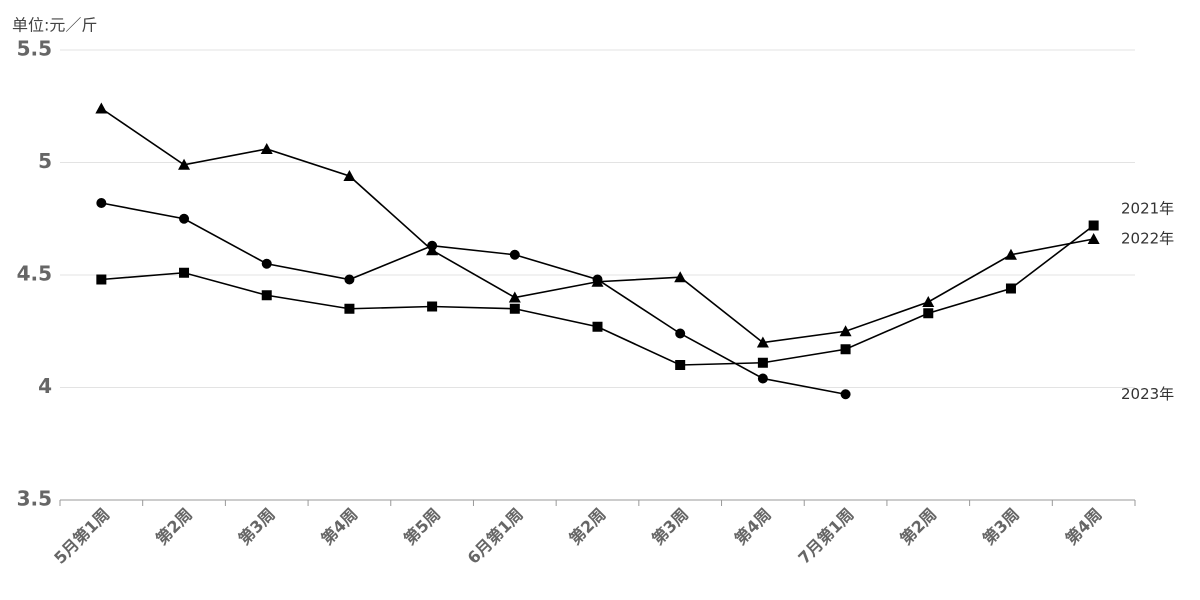 This screenshot has height=600, width=1200. Describe the element at coordinates (34, 499) in the screenshot. I see `y-tick-label: 3.5` at that location.